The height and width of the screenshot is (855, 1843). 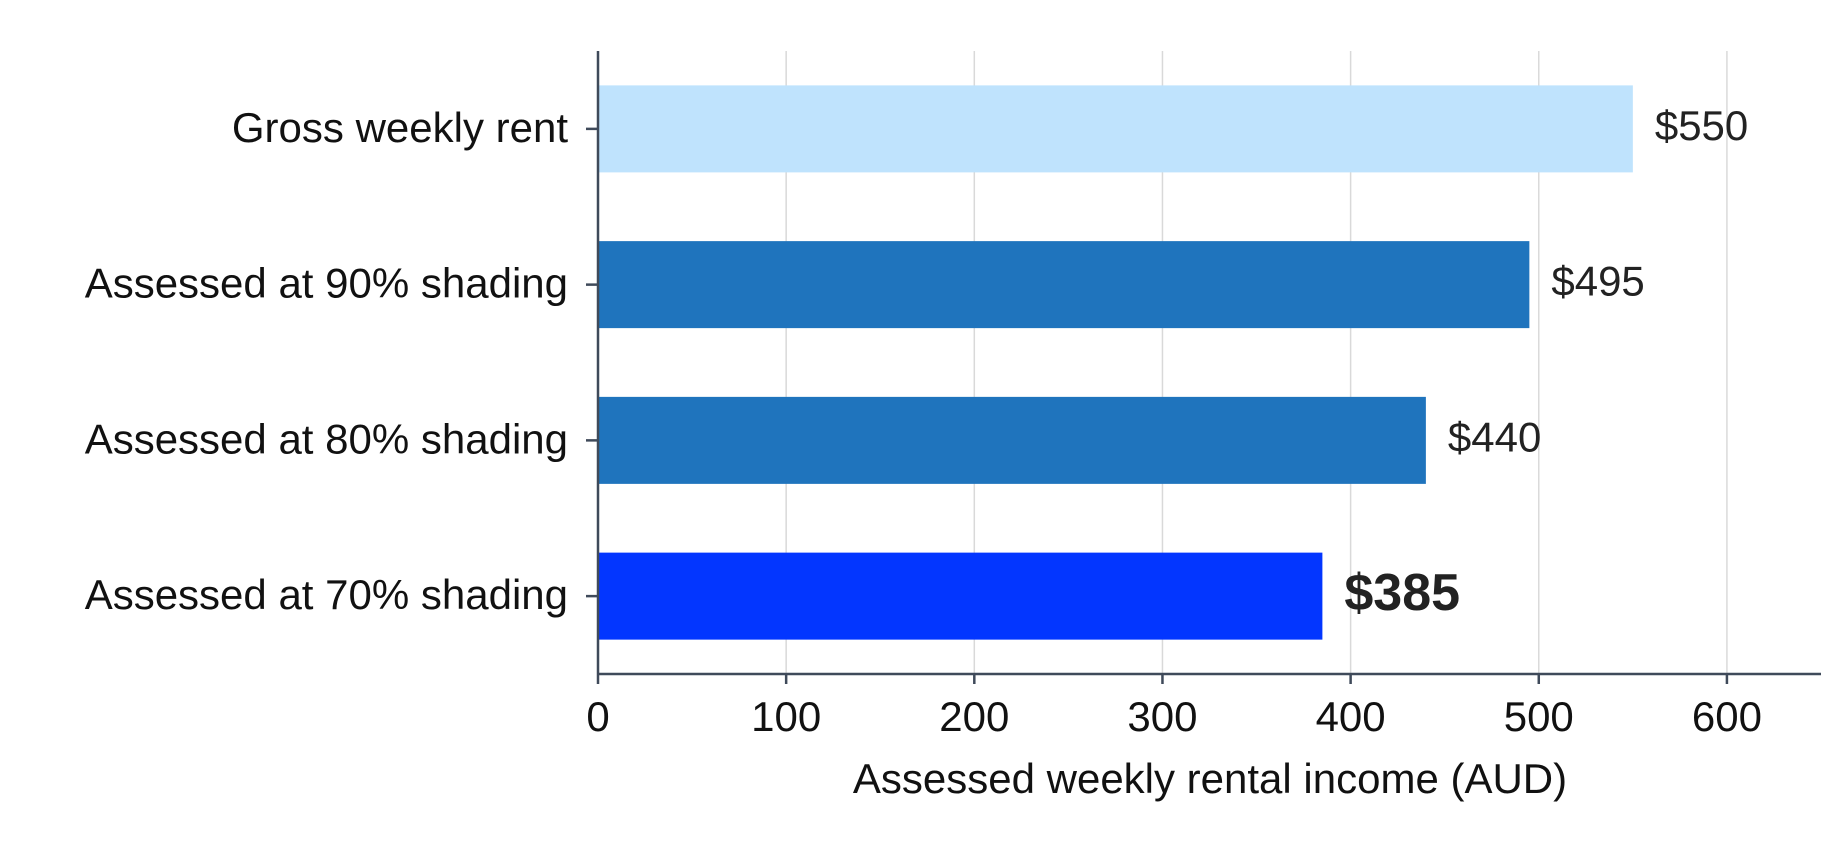 I want to click on x-tick-label: 500, so click(x=1539, y=716).